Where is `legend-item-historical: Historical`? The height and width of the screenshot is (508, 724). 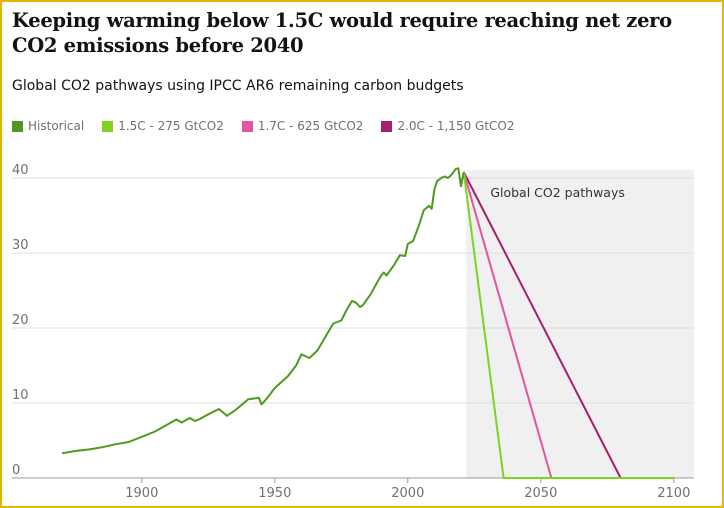 legend-item-historical: Historical is located at coordinates (48, 126).